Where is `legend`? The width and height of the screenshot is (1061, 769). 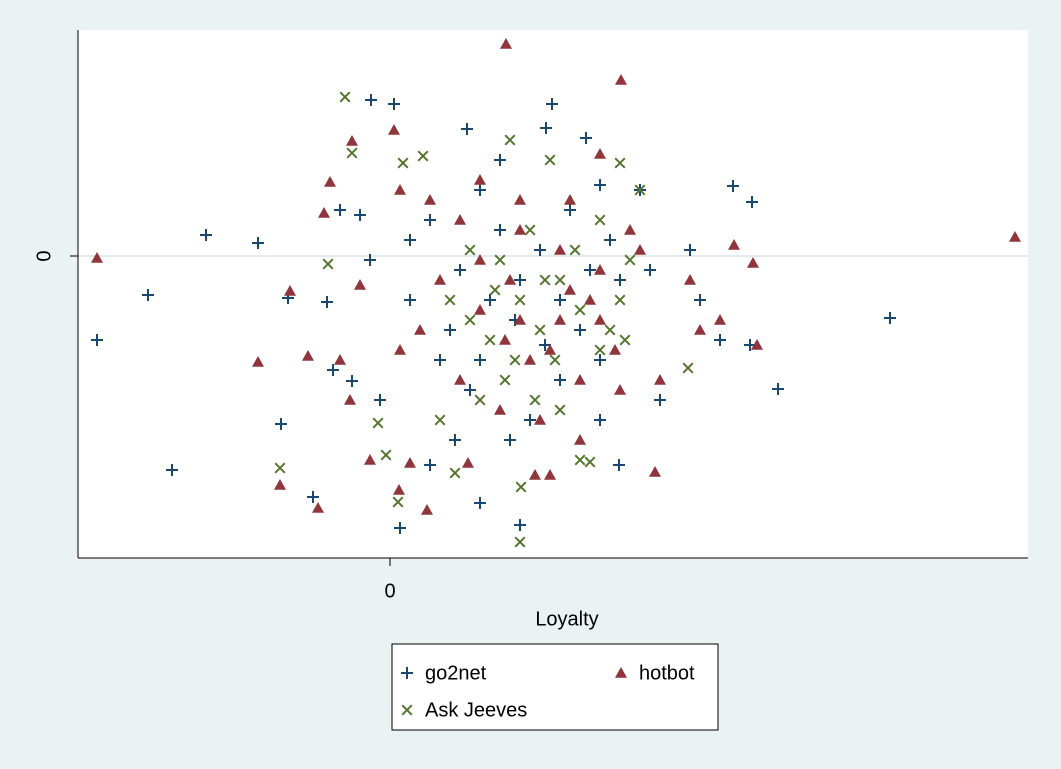
legend is located at coordinates (555, 687).